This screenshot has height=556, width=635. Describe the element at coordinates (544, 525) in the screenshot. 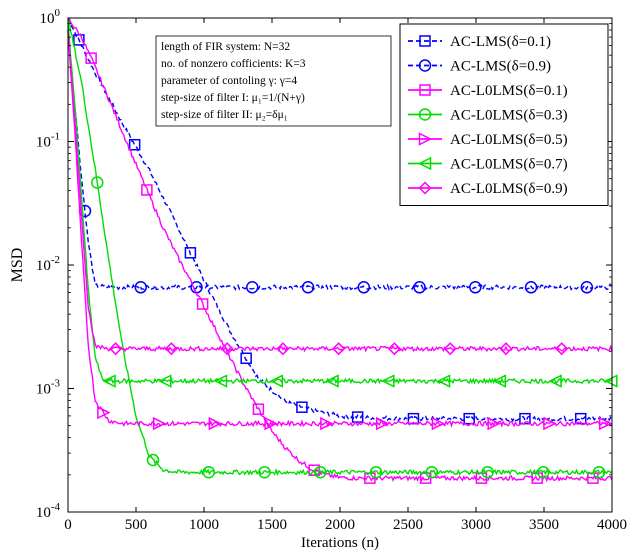

I see `x-tick-label: 3500` at that location.